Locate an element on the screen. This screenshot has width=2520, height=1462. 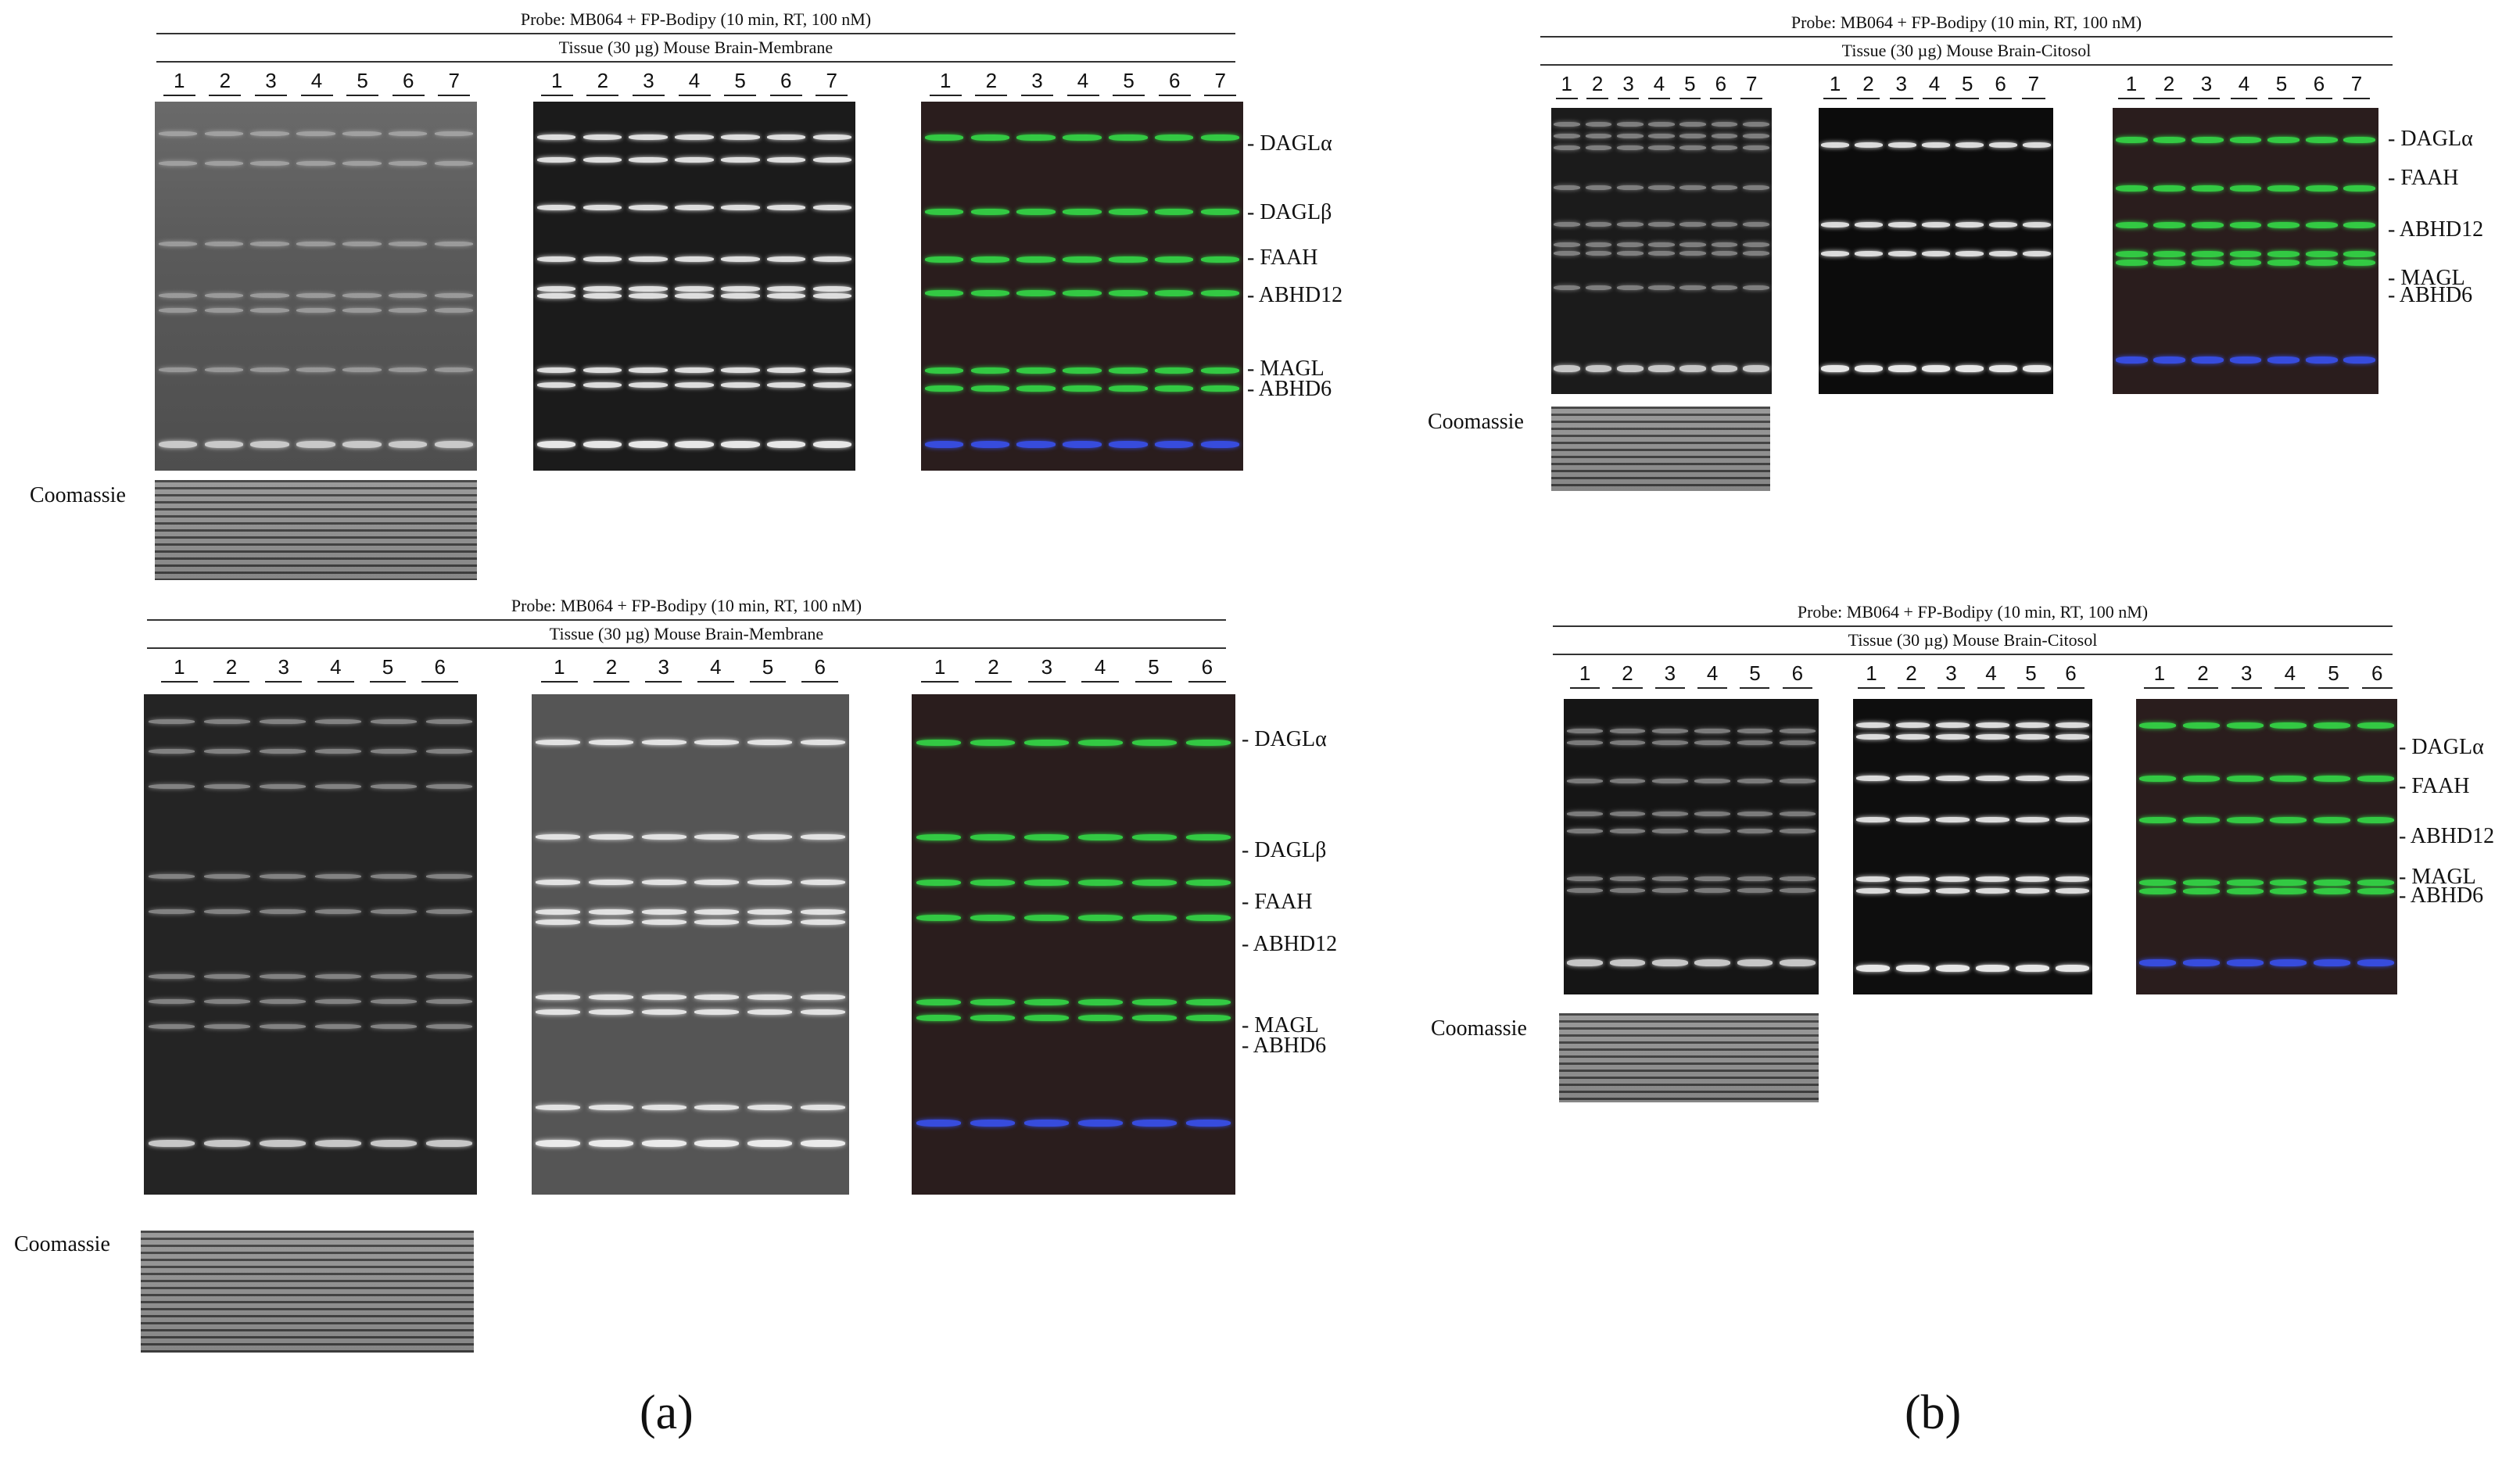
panel-b-bottom-lanes-gray: 1 2 3 4 5 6 is located at coordinates (1692, 675).